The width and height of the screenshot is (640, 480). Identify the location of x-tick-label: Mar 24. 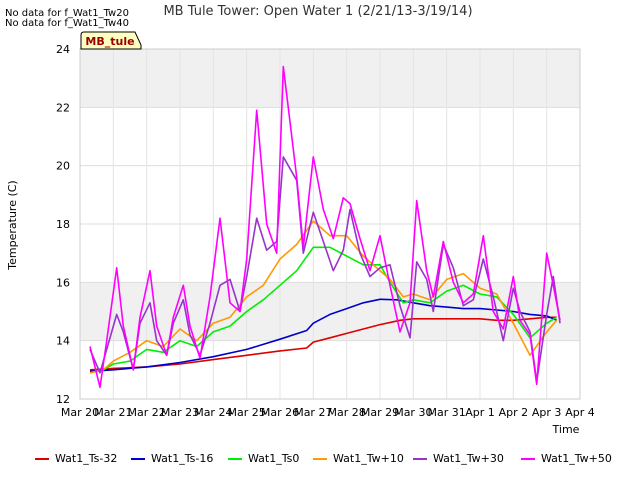
(213, 412).